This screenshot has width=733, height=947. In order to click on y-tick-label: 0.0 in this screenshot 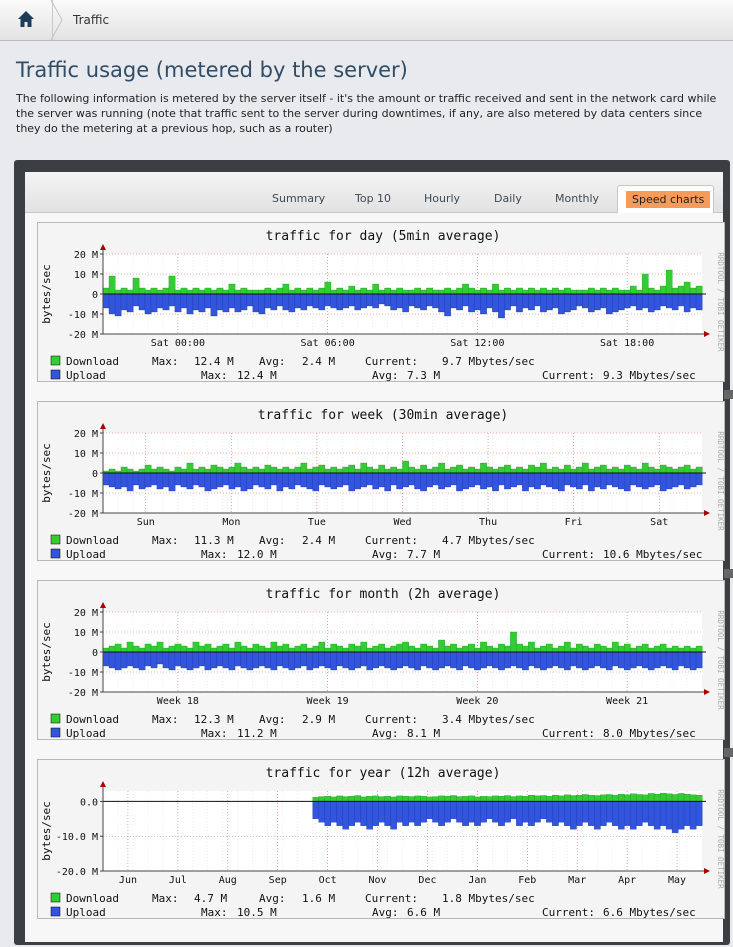, I will do `click(89, 802)`.